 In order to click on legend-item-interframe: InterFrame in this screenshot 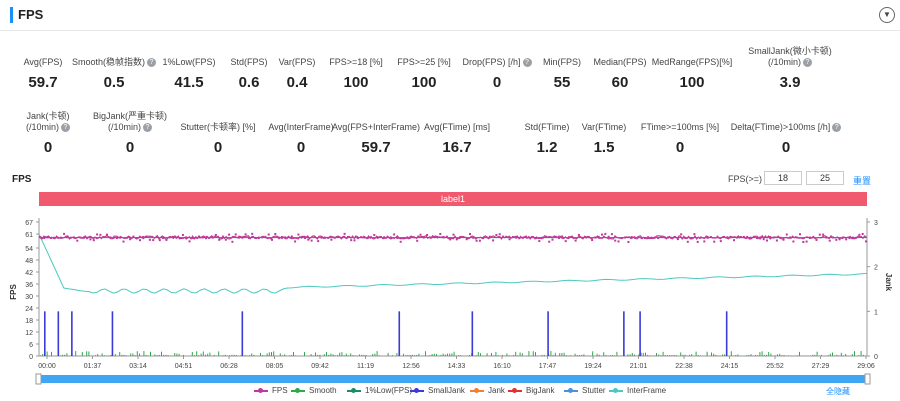, I will do `click(637, 390)`.